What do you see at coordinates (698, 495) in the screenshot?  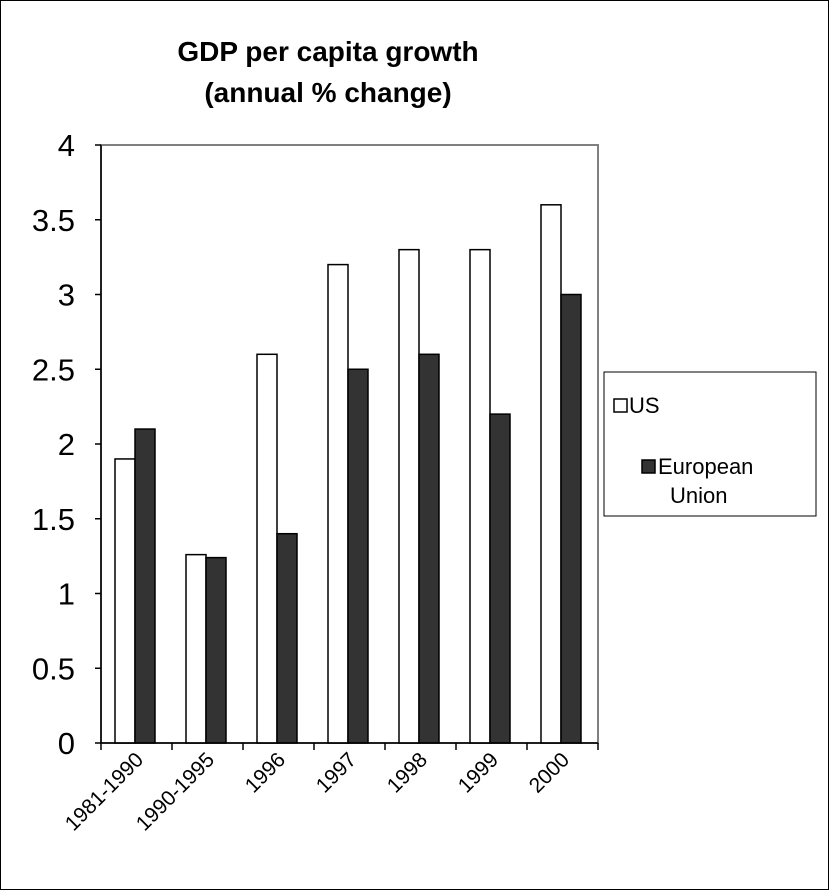 I see `legend-label-eu-line2: Union` at bounding box center [698, 495].